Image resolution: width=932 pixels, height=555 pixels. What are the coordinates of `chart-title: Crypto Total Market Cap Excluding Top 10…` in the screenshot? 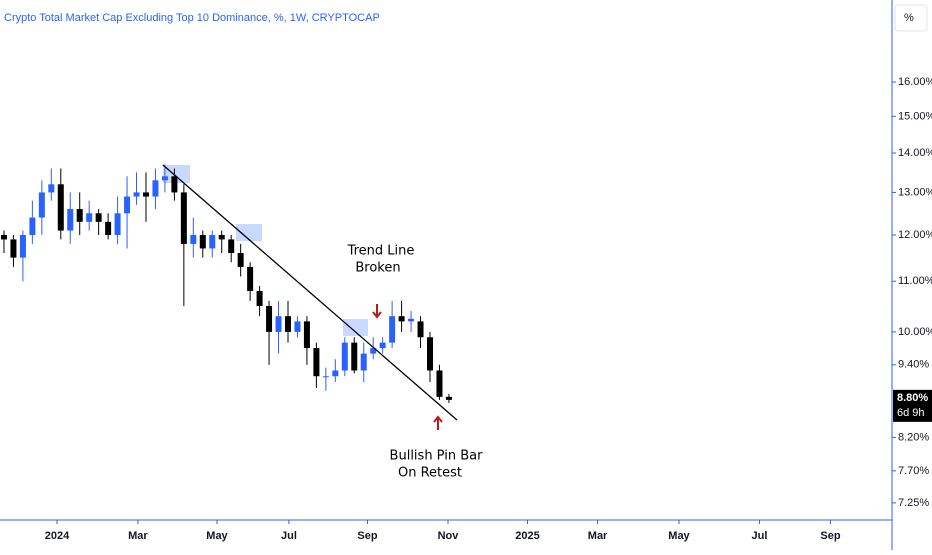 It's located at (192, 18).